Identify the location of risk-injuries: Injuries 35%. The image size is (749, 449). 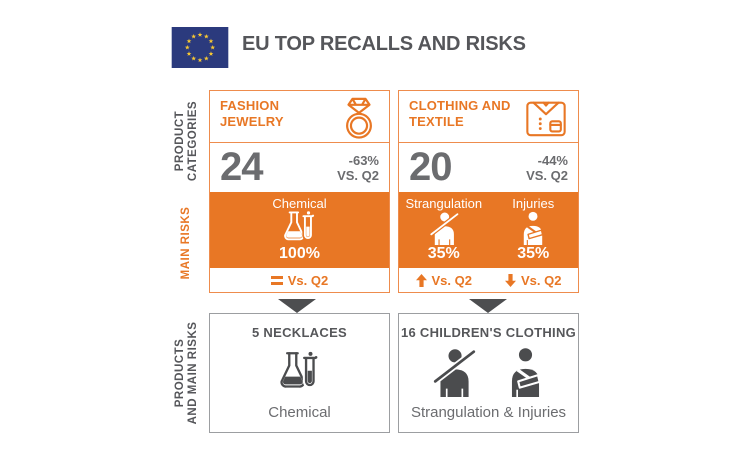
(534, 230).